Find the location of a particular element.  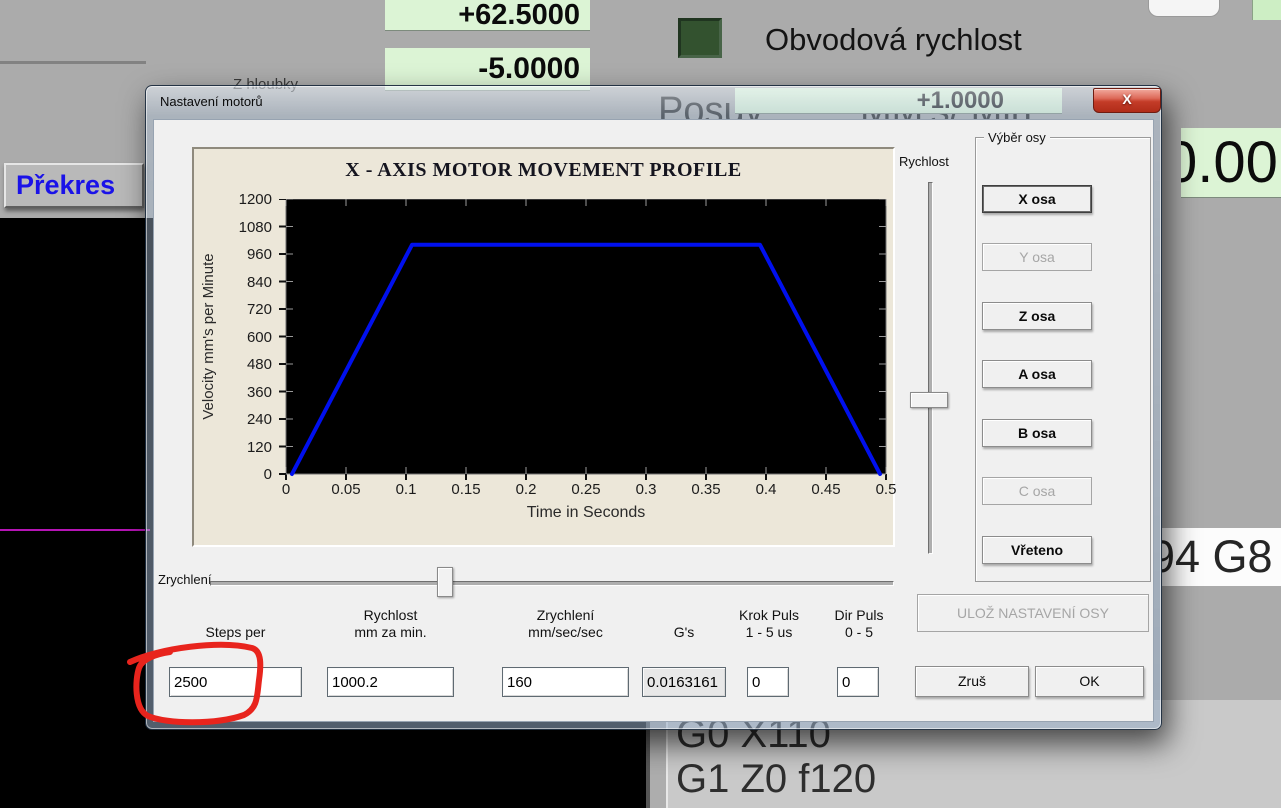

velocity-slider-label: Rychlost is located at coordinates (924, 161).